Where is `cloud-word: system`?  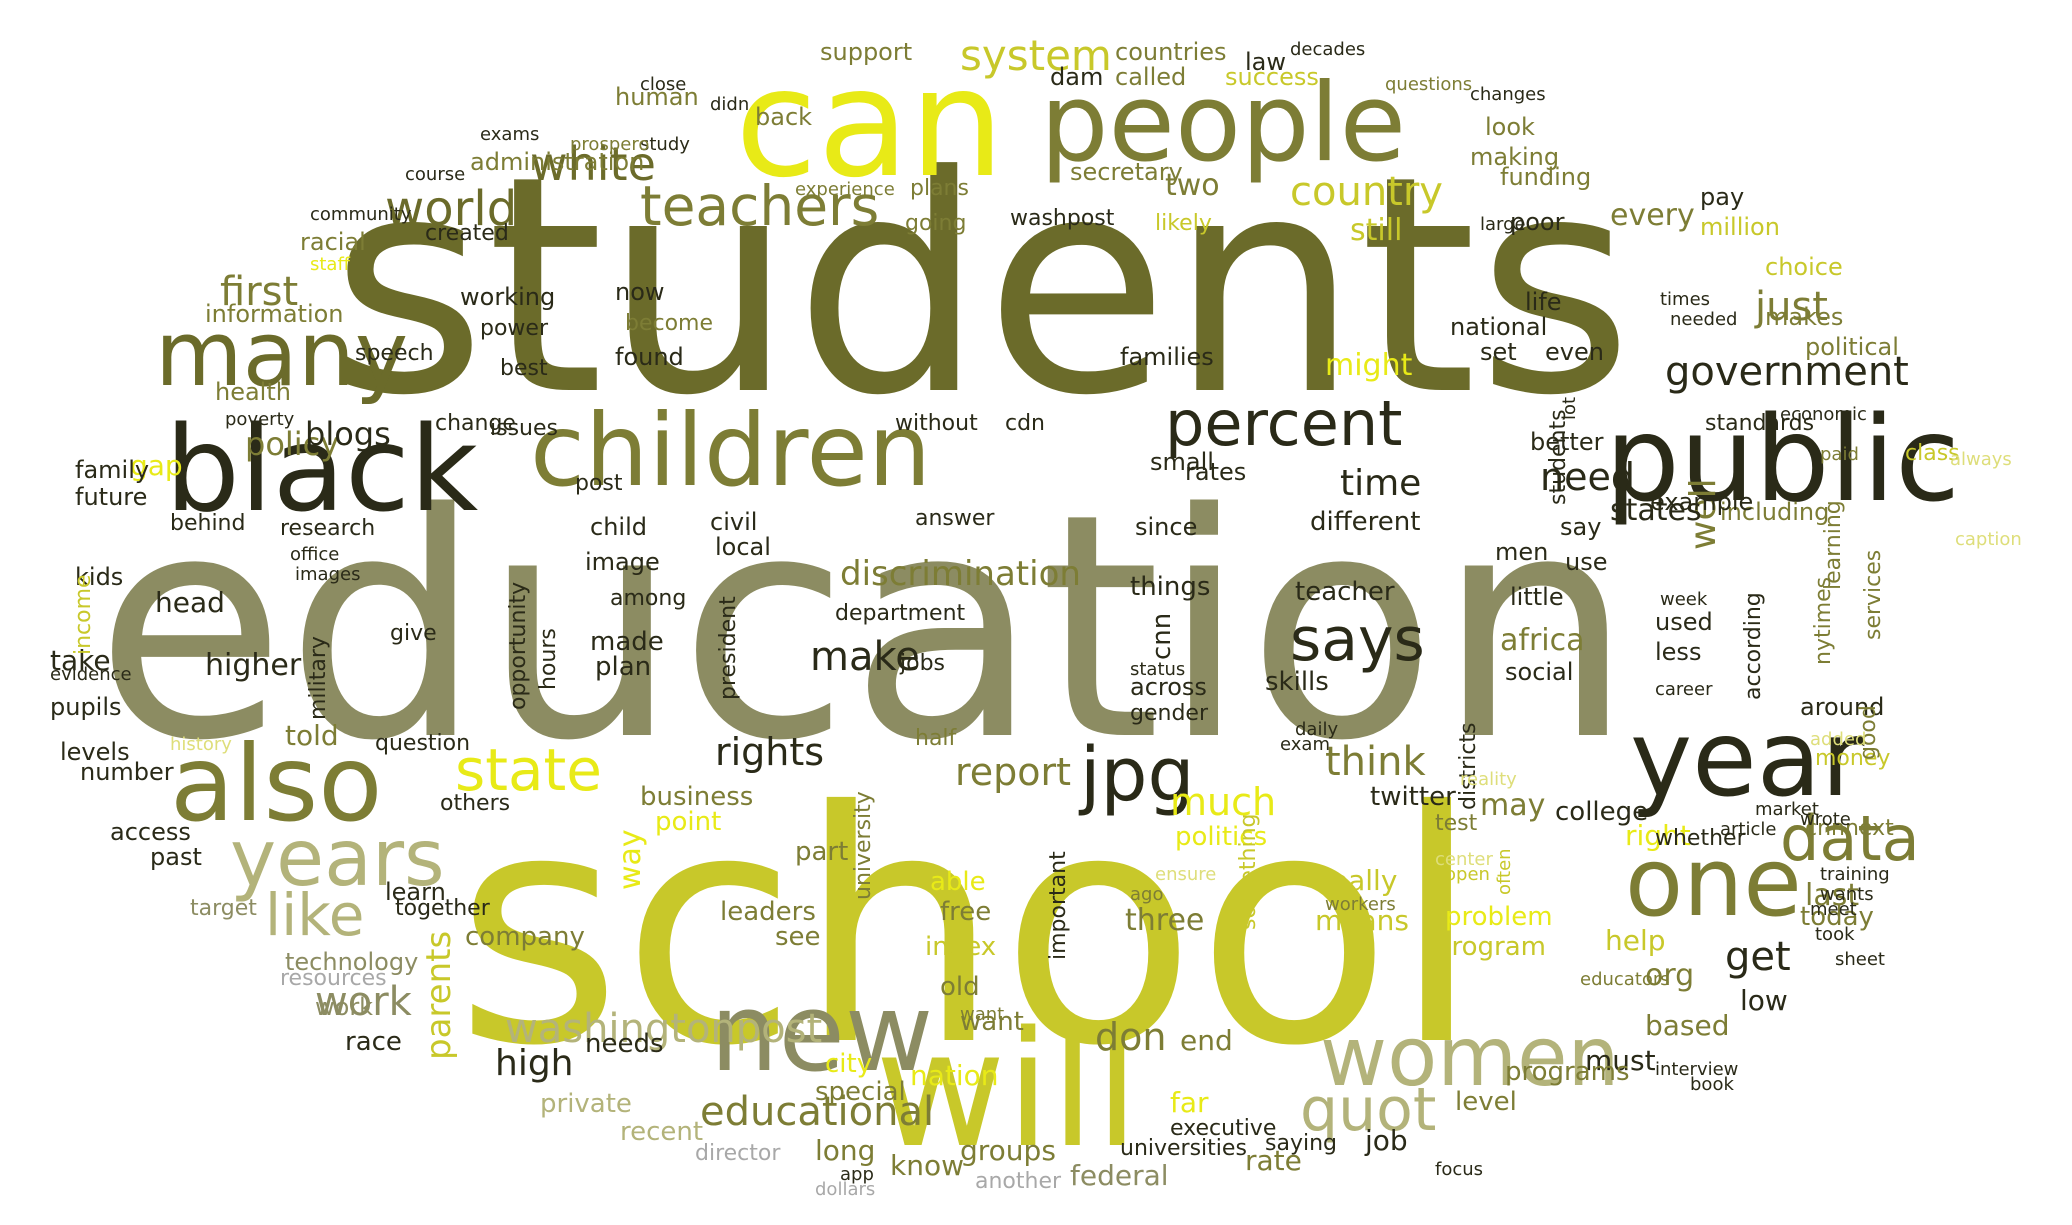
cloud-word: system is located at coordinates (1036, 55).